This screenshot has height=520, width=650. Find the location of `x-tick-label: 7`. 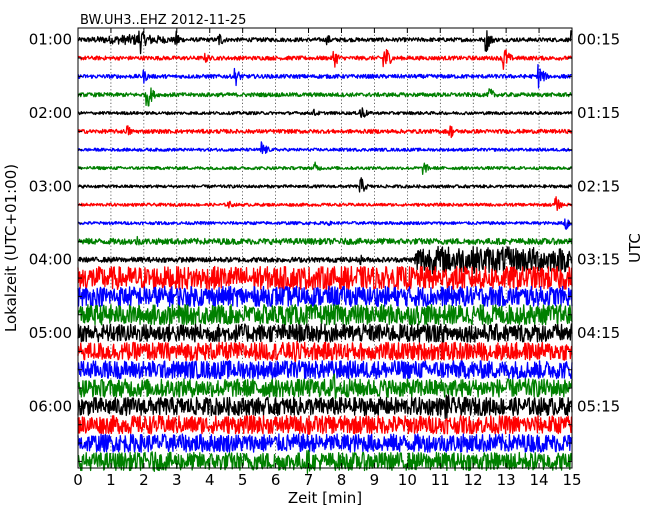

x-tick-label: 7 is located at coordinates (309, 480).